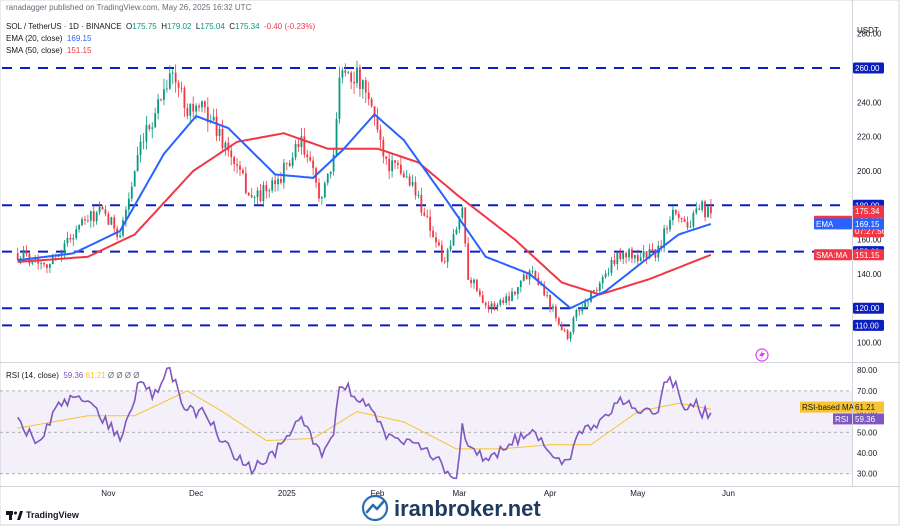 The height and width of the screenshot is (526, 900). Describe the element at coordinates (364, 420) in the screenshot. I see `rsi-ma-line` at that location.